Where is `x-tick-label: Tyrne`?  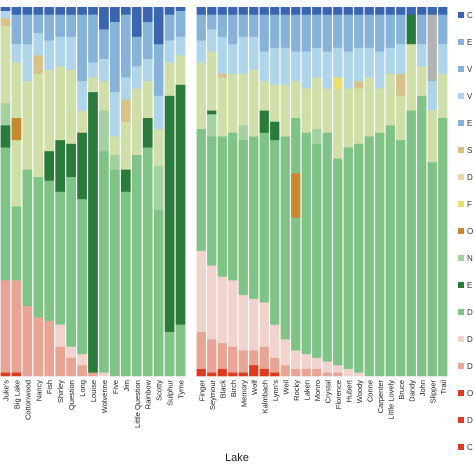
x-tick-label: Tyrne is located at coordinates (181, 389).